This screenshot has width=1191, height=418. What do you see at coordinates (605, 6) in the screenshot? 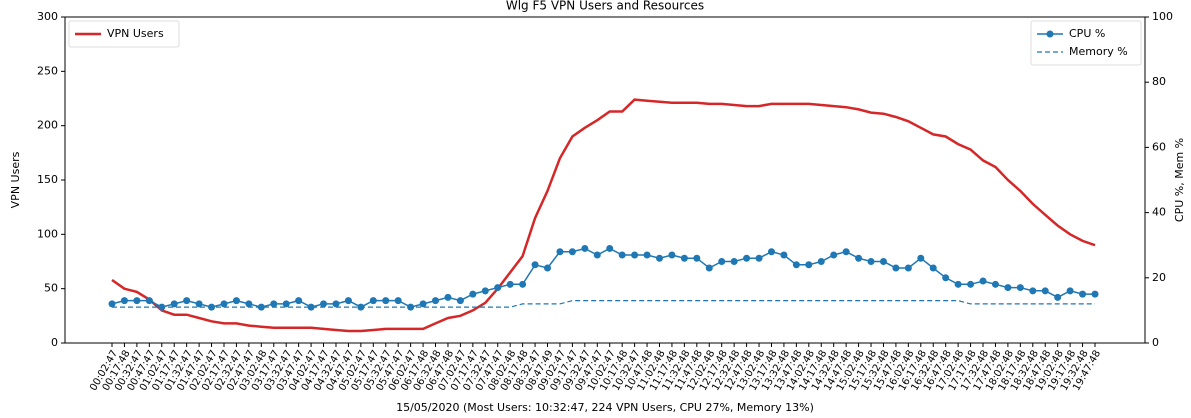
I see `chart-title: Wlg F5 VPN Users and Resources` at bounding box center [605, 6].